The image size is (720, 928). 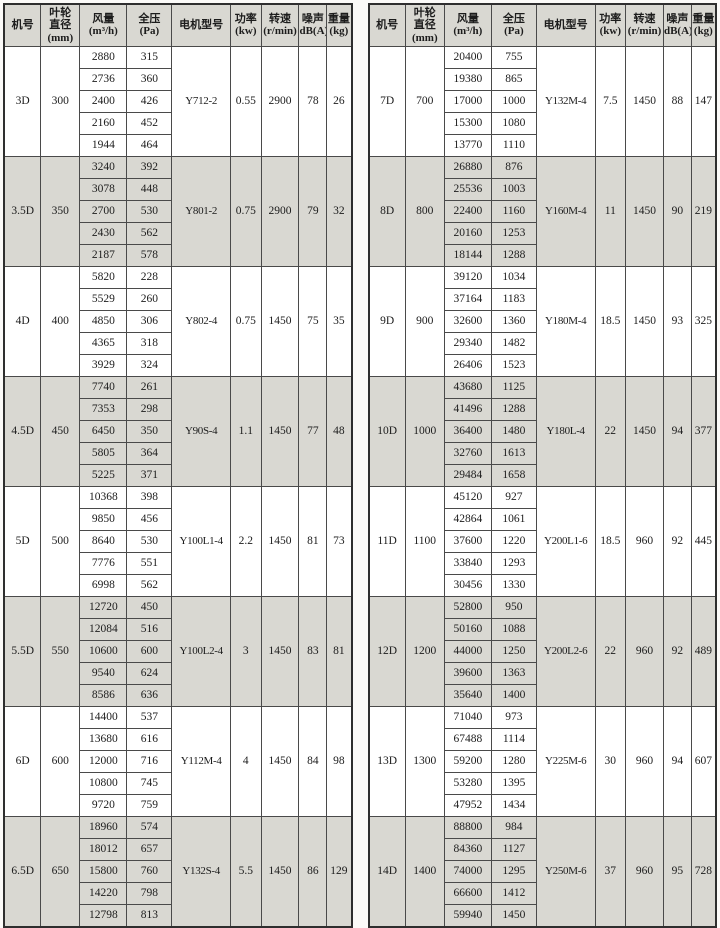 I want to click on diameter-cell: 800, so click(x=424, y=211).